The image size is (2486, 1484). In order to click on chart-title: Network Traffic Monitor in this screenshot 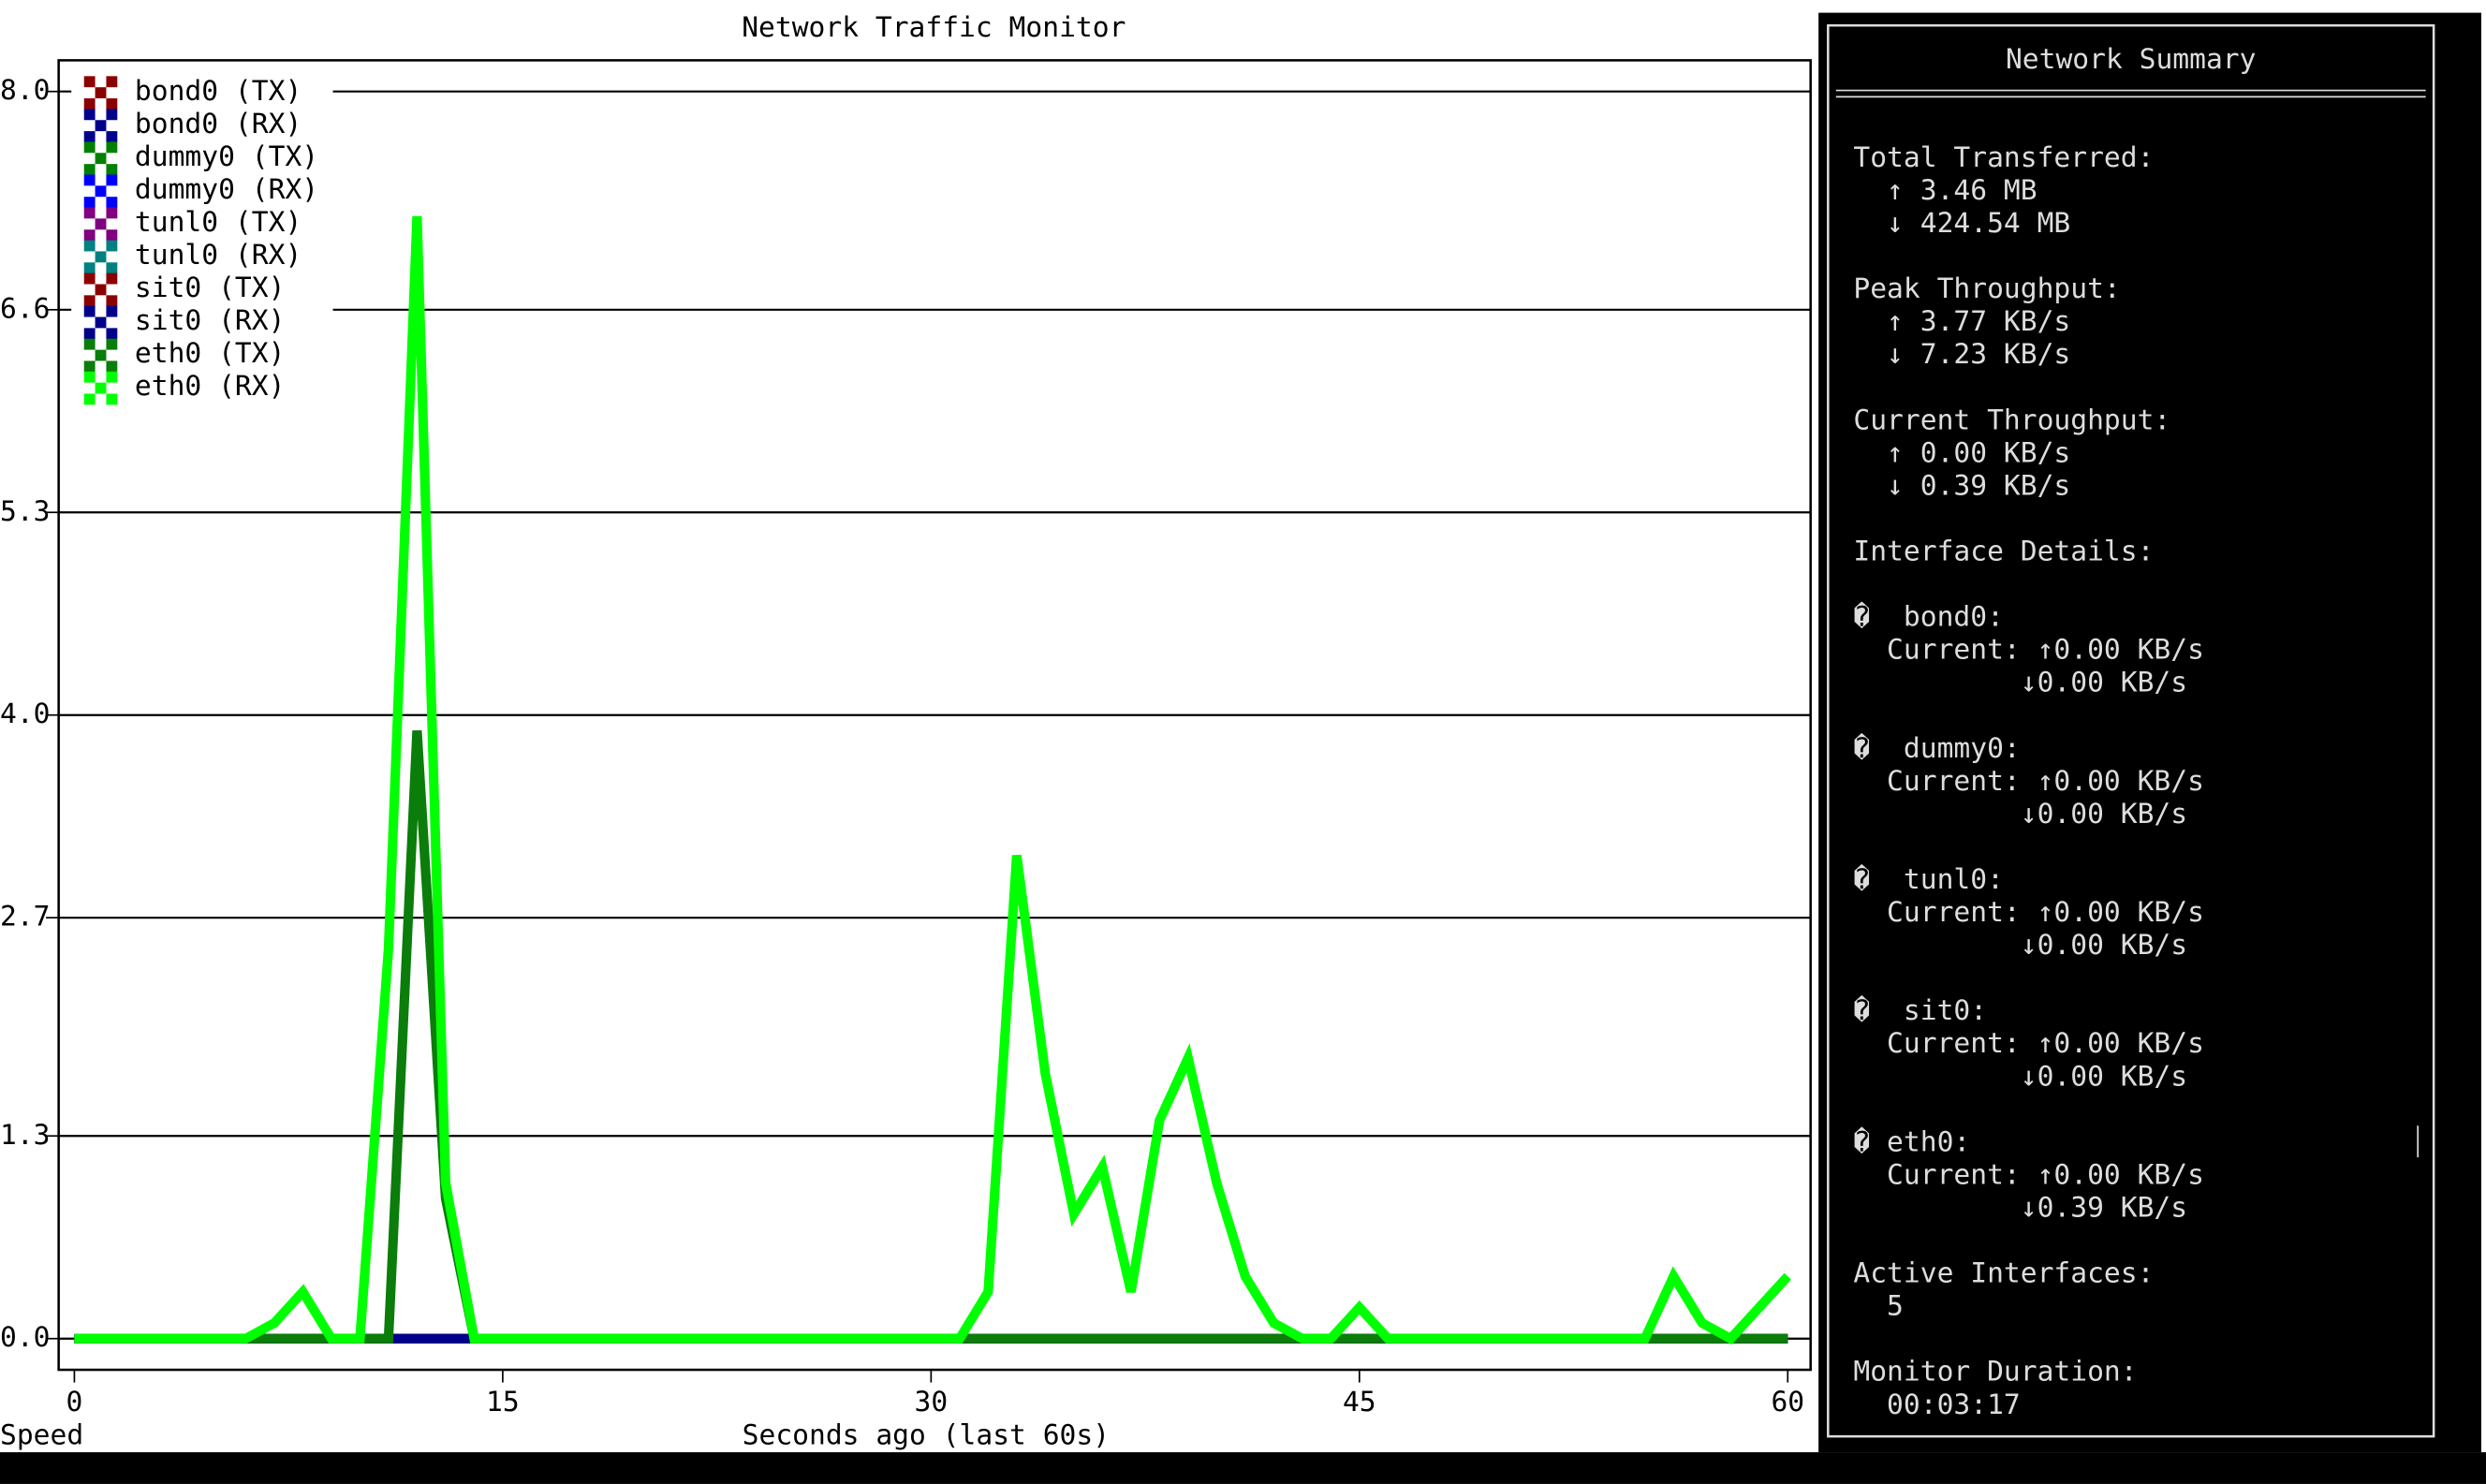, I will do `click(933, 26)`.